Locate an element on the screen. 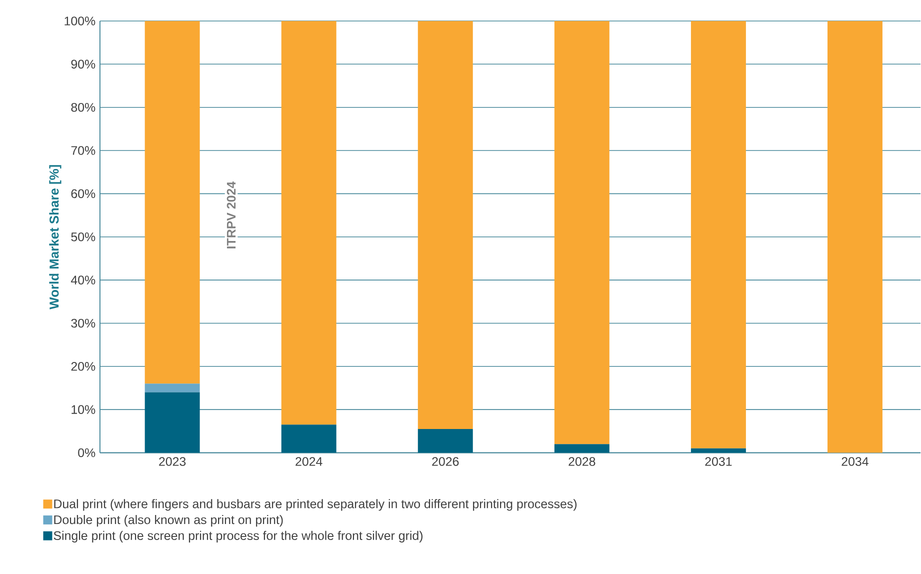 Image resolution: width=921 pixels, height=574 pixels. legend-label: Single print (one screen print process for the whole front silver grid) is located at coordinates (238, 537).